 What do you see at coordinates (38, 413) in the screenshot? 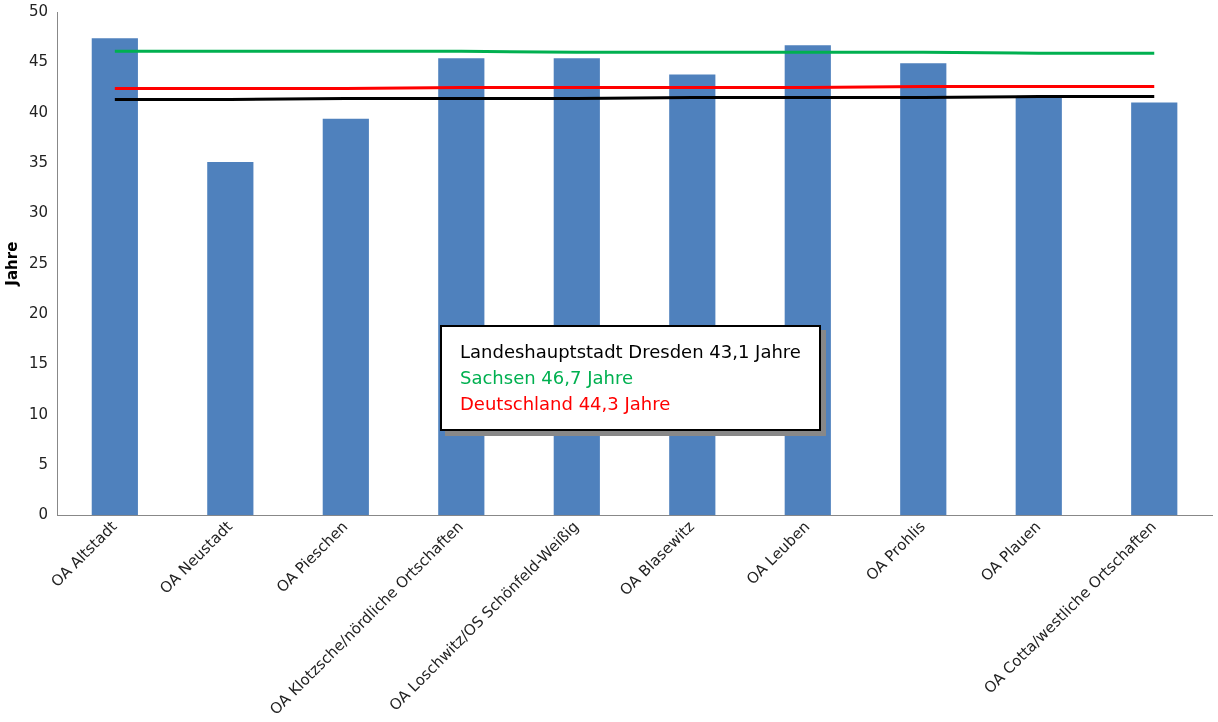
I see `y-tick-label: 10` at bounding box center [38, 413].